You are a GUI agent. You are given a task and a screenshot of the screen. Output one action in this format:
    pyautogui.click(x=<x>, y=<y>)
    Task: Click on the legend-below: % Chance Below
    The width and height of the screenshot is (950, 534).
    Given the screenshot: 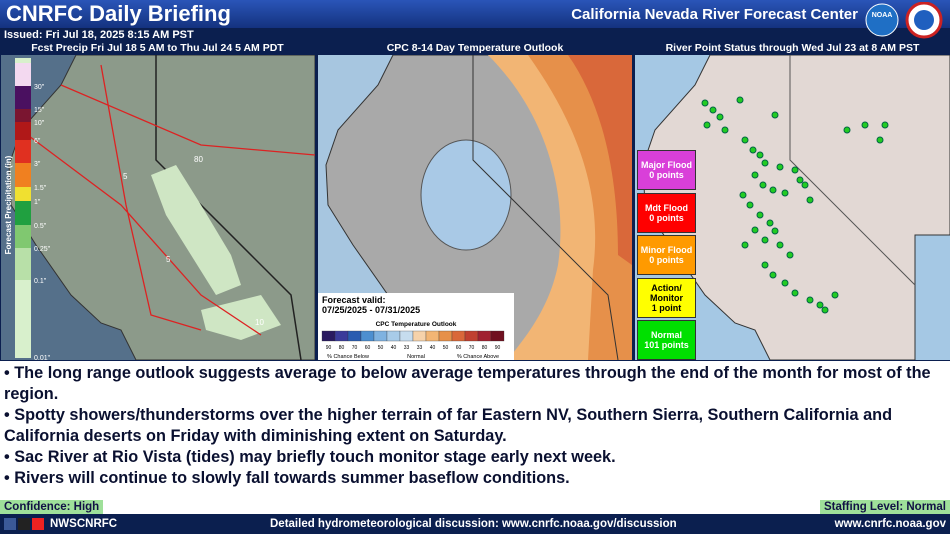 What is the action you would take?
    pyautogui.click(x=348, y=357)
    